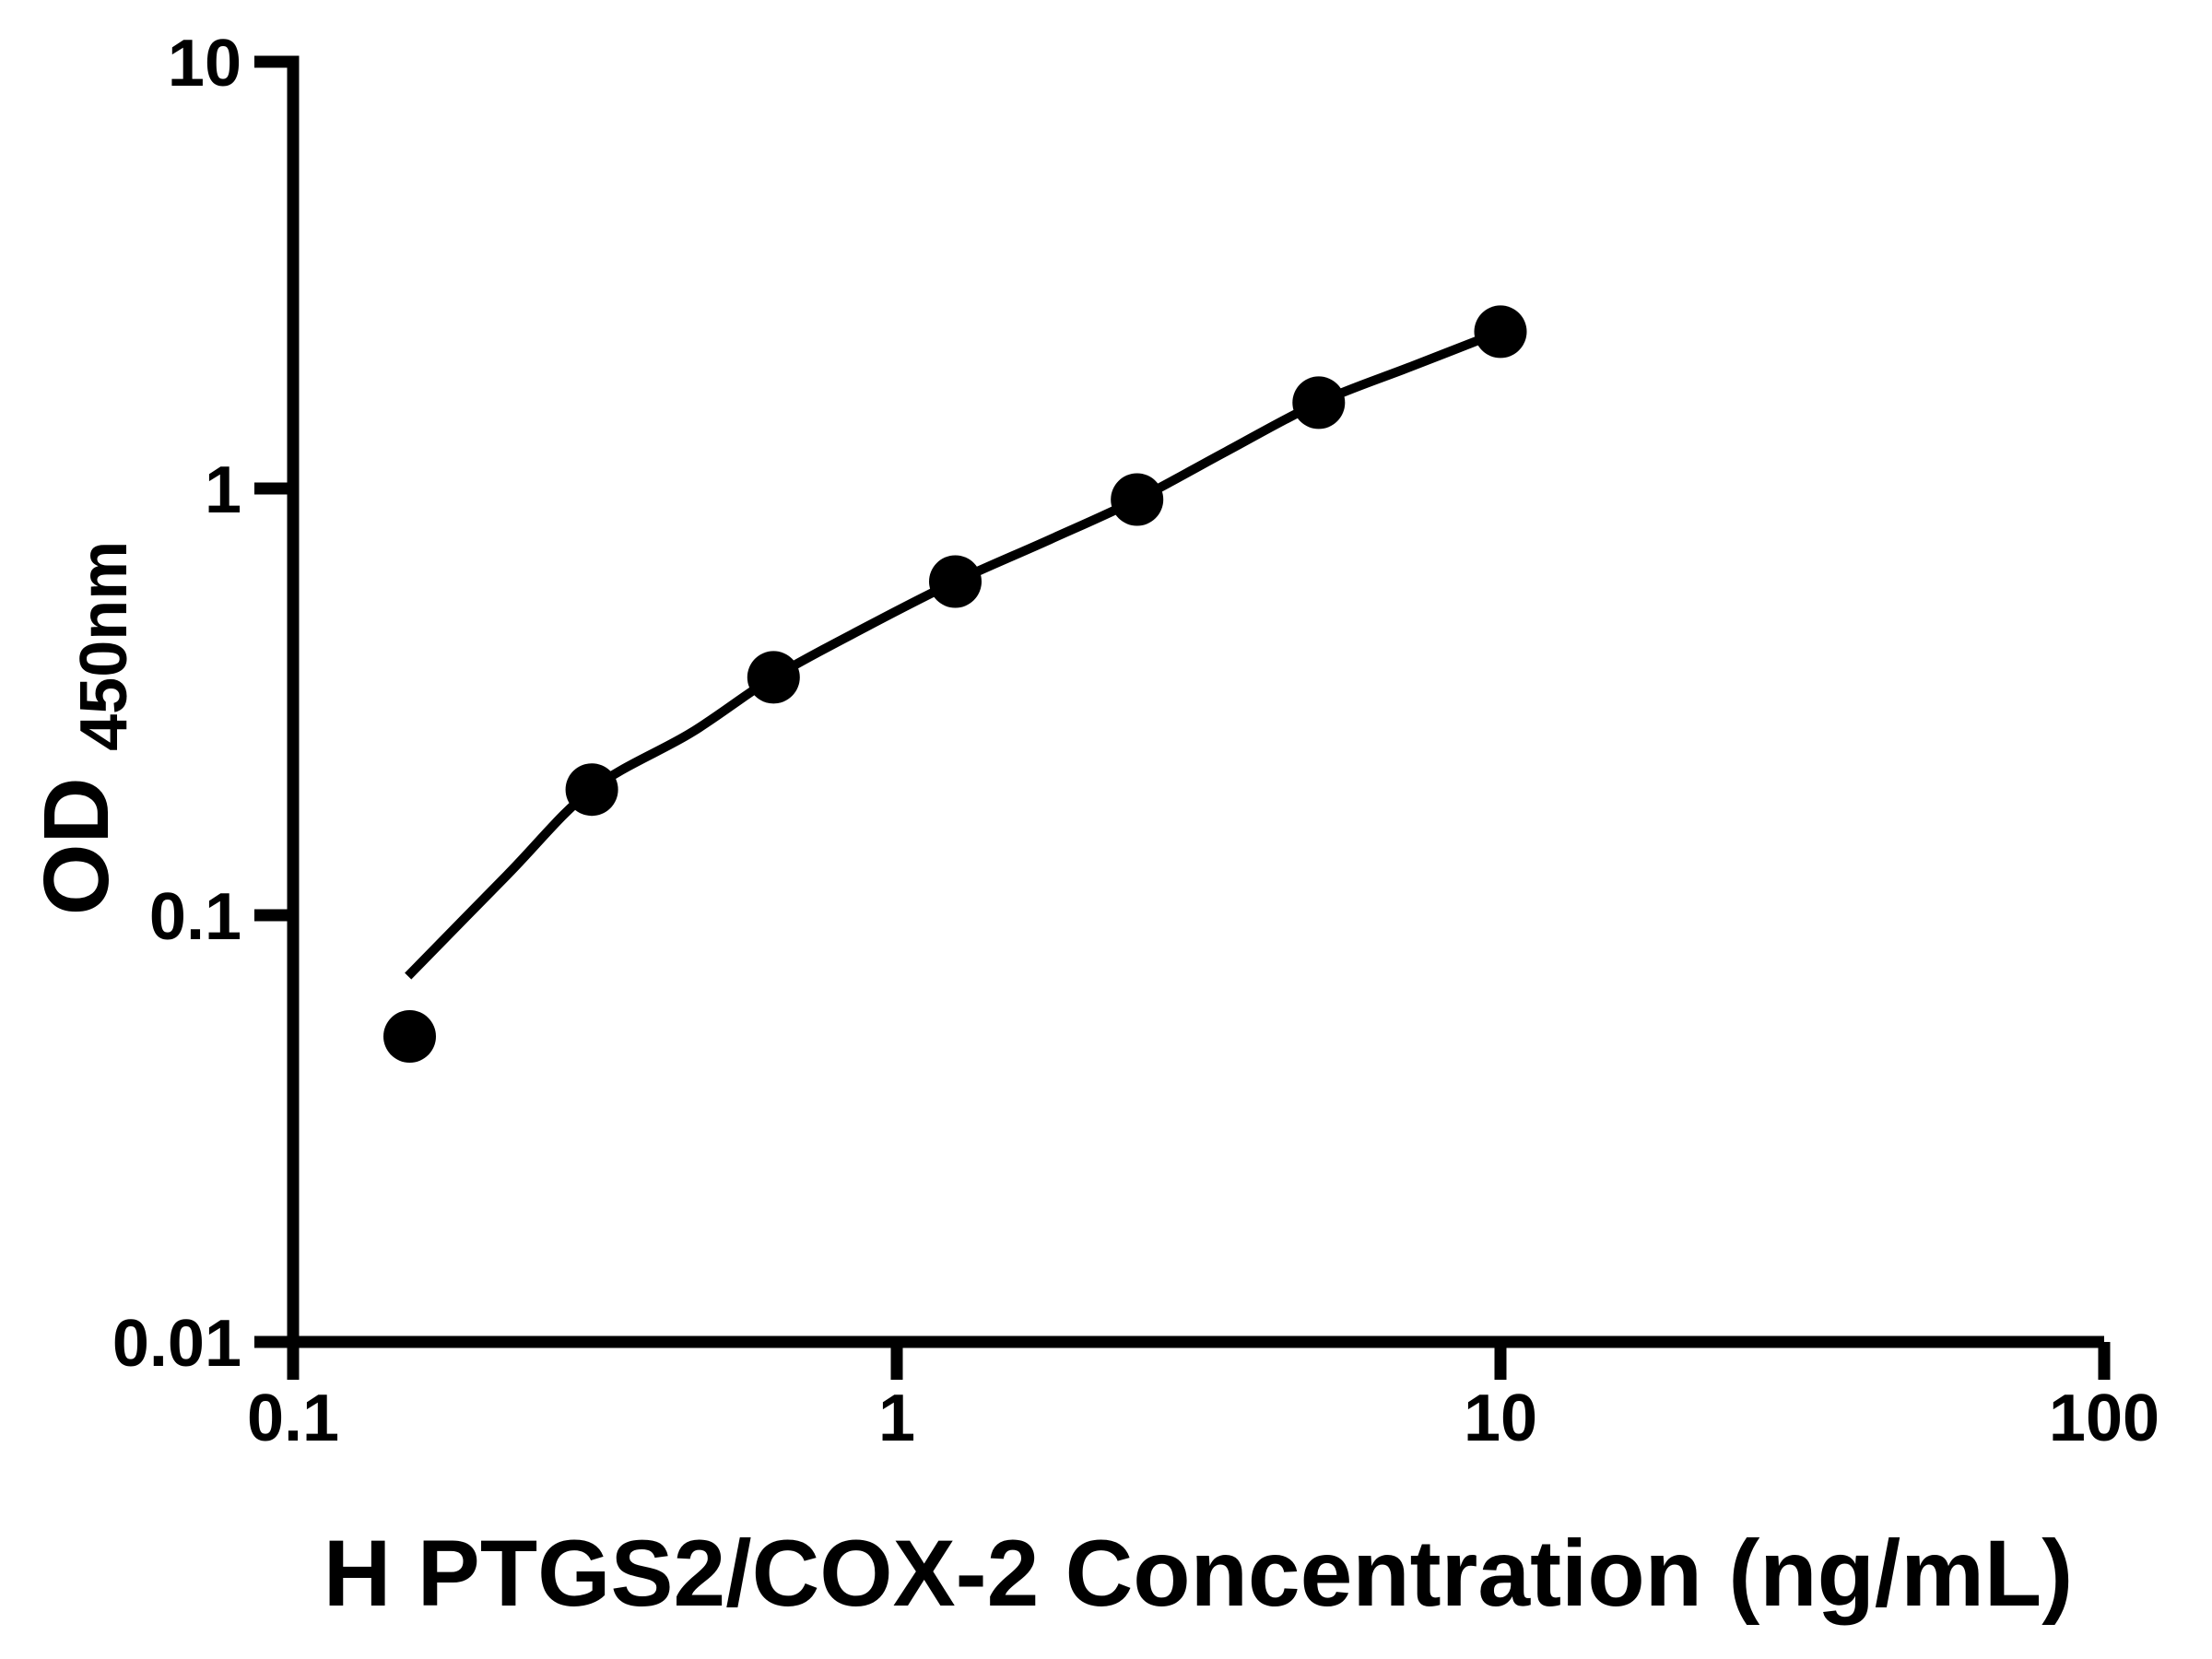 Image resolution: width=2212 pixels, height=1659 pixels. Describe the element at coordinates (202, 704) in the screenshot. I see `y-ticks: 10 1 0.1 0.01` at that location.